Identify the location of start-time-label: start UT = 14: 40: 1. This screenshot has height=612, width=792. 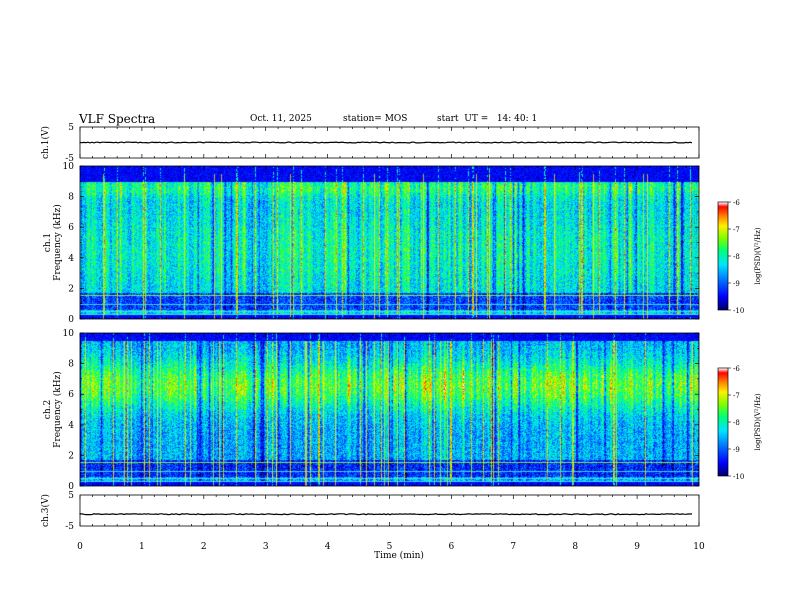
(487, 119).